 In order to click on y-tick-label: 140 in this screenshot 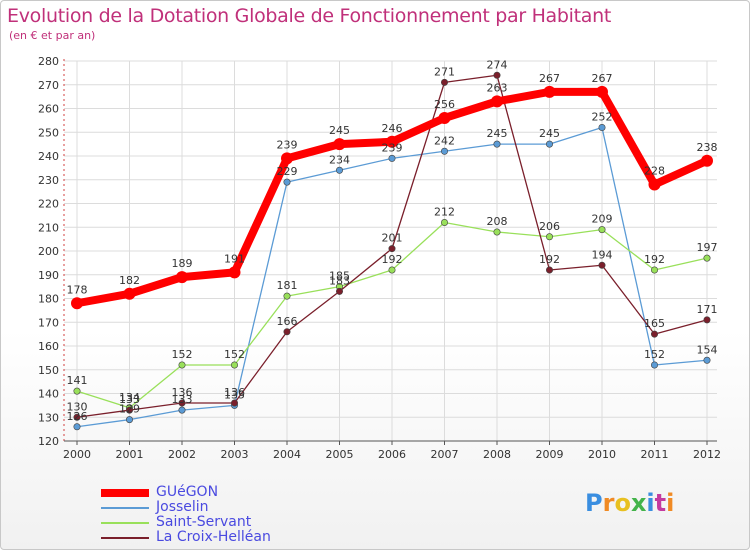, I will do `click(48, 394)`.